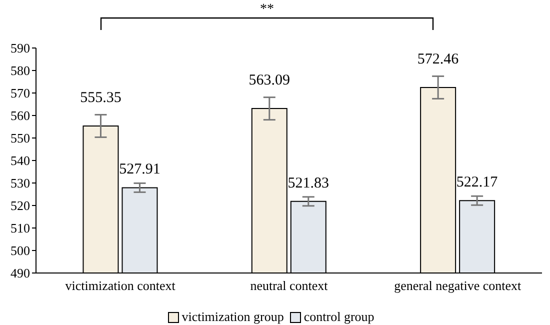  What do you see at coordinates (477, 182) in the screenshot?
I see `data-label: 522.17` at bounding box center [477, 182].